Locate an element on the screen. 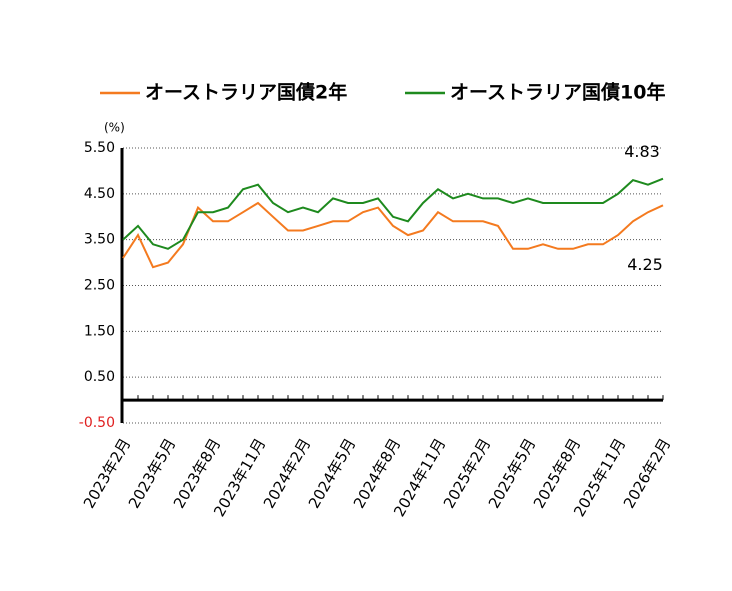 The height and width of the screenshot is (591, 732). legend-label: オーストラリア国債2年 is located at coordinates (246, 92).